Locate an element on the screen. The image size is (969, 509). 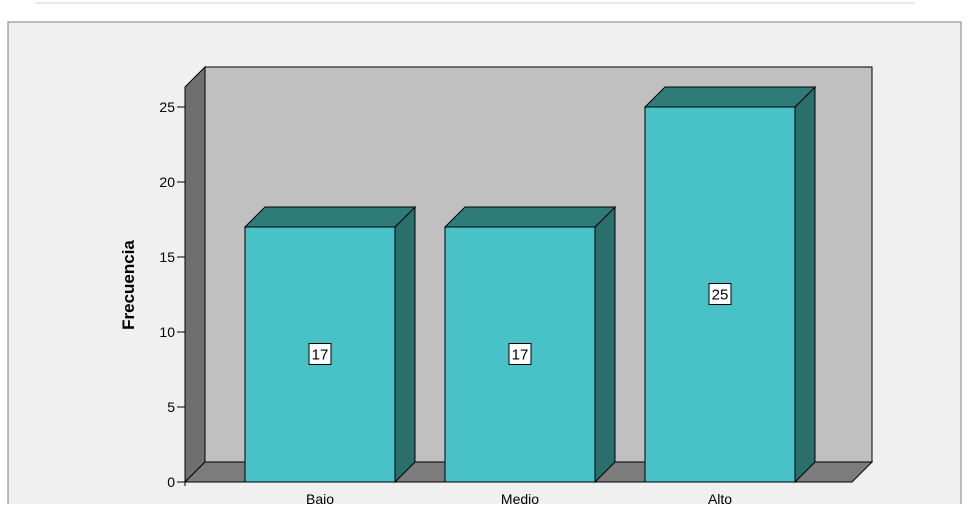
x-tick-labels: Bajo Medio Alto is located at coordinates (519, 499).